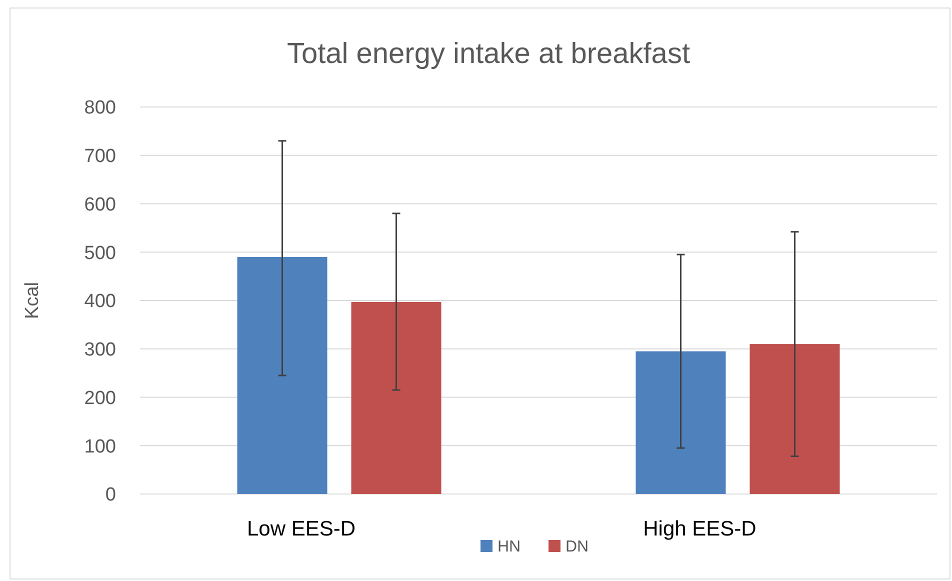 This screenshot has width=952, height=581. I want to click on chart-title: Total energy intake at breakfast, so click(488, 54).